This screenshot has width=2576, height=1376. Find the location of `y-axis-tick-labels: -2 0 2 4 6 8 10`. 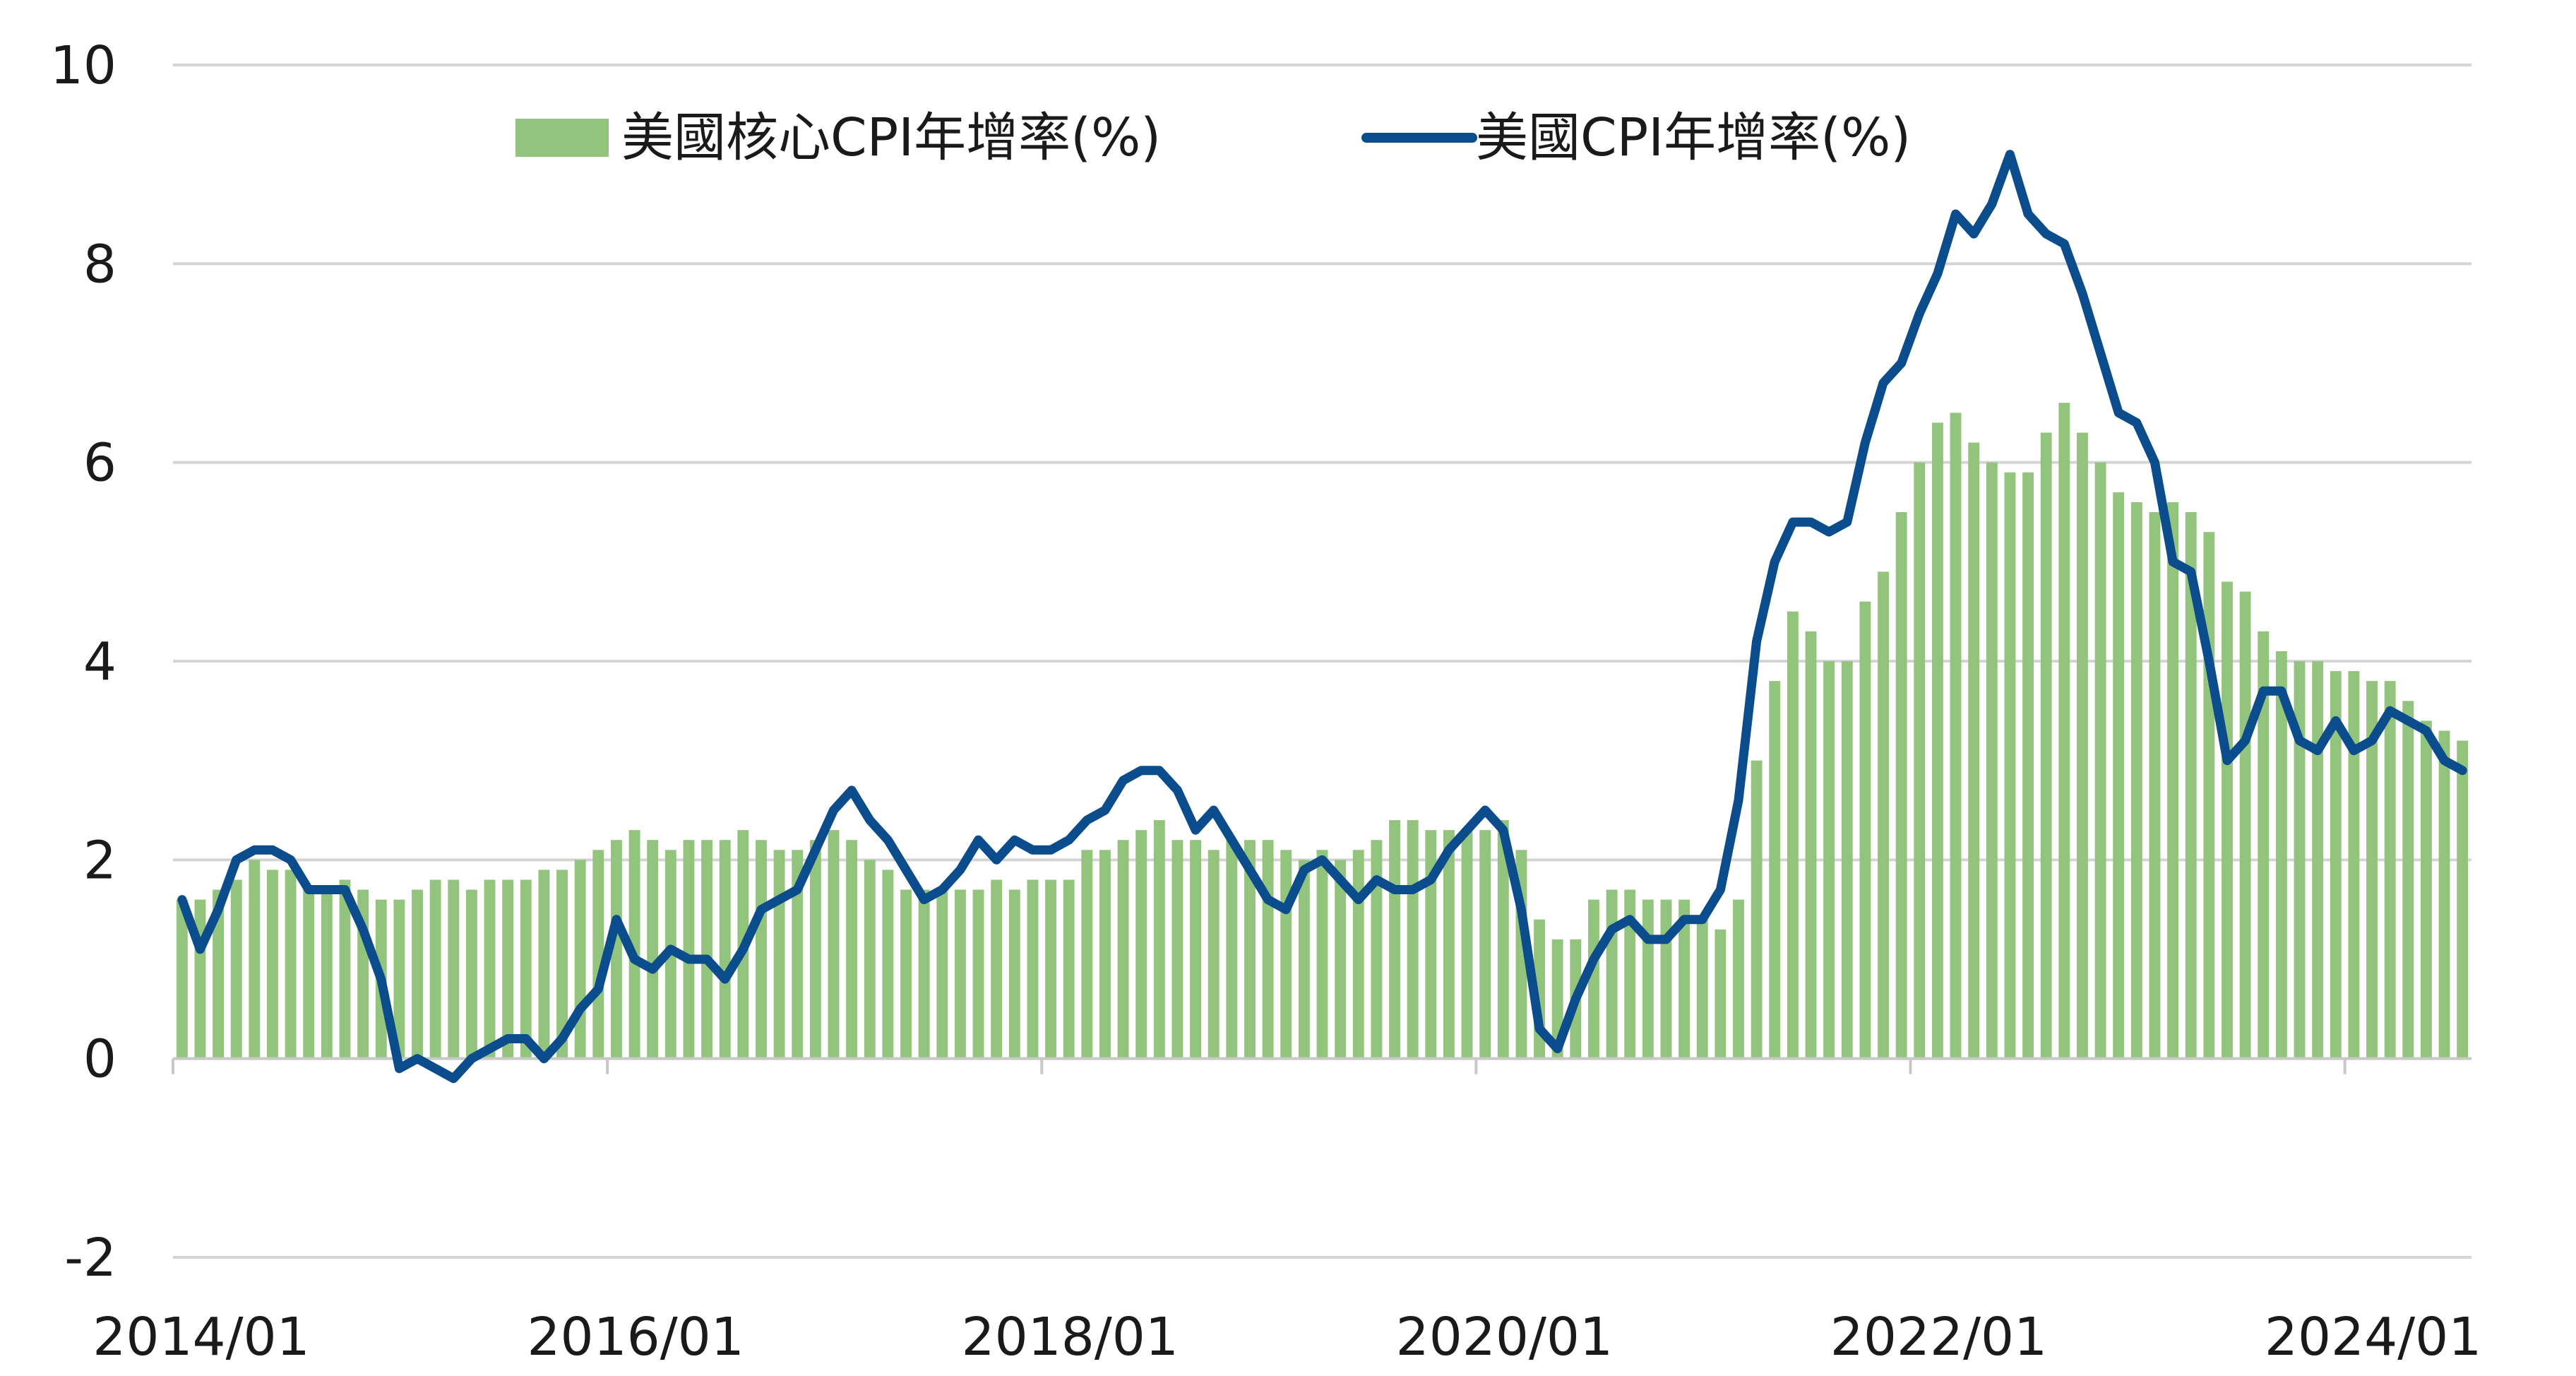

y-axis-tick-labels: -2 0 2 4 6 8 10 is located at coordinates (83, 662).